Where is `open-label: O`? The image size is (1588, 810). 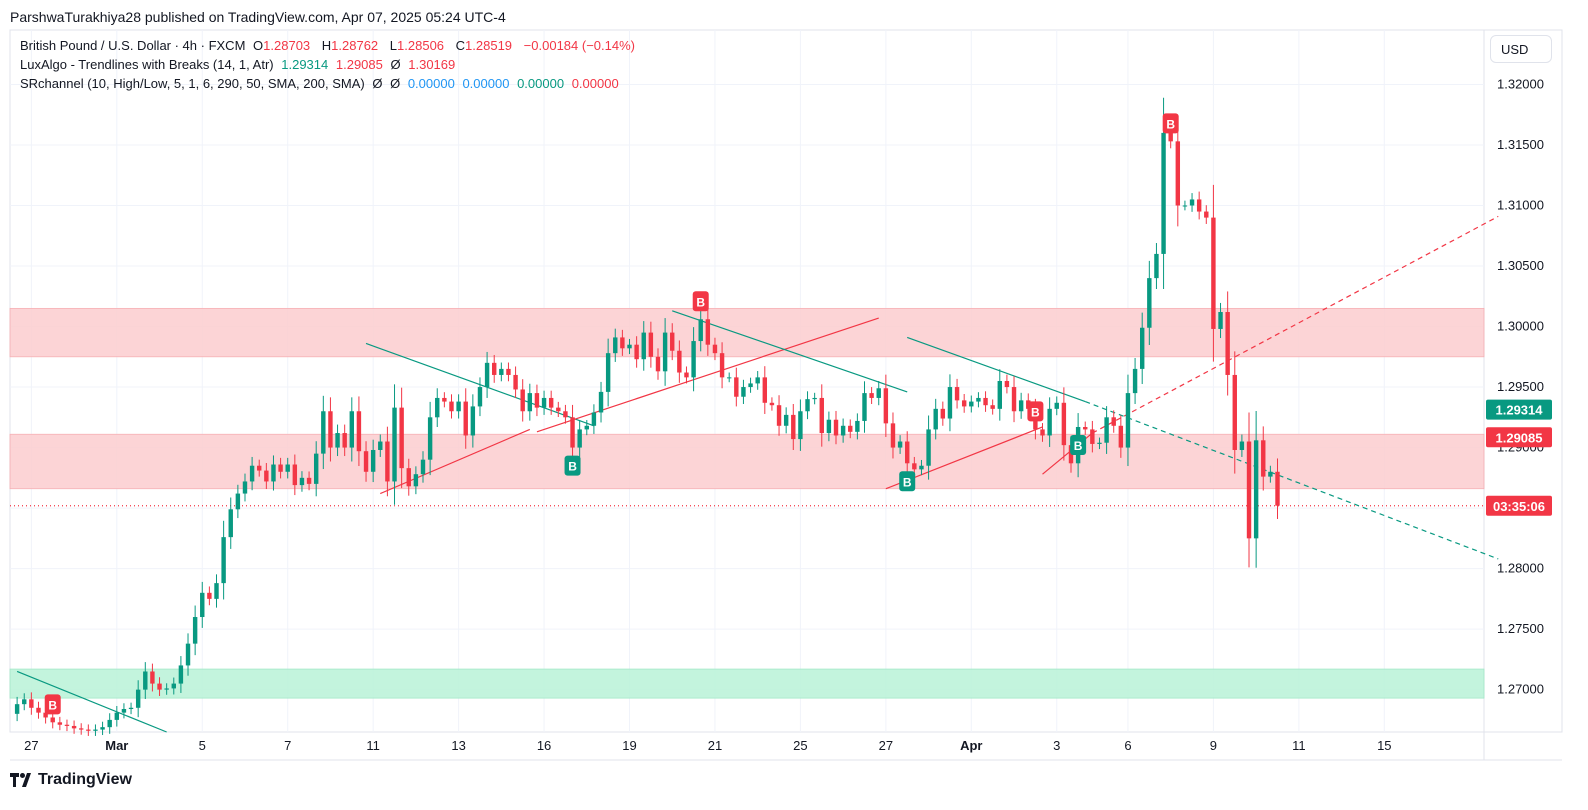
open-label: O is located at coordinates (258, 45).